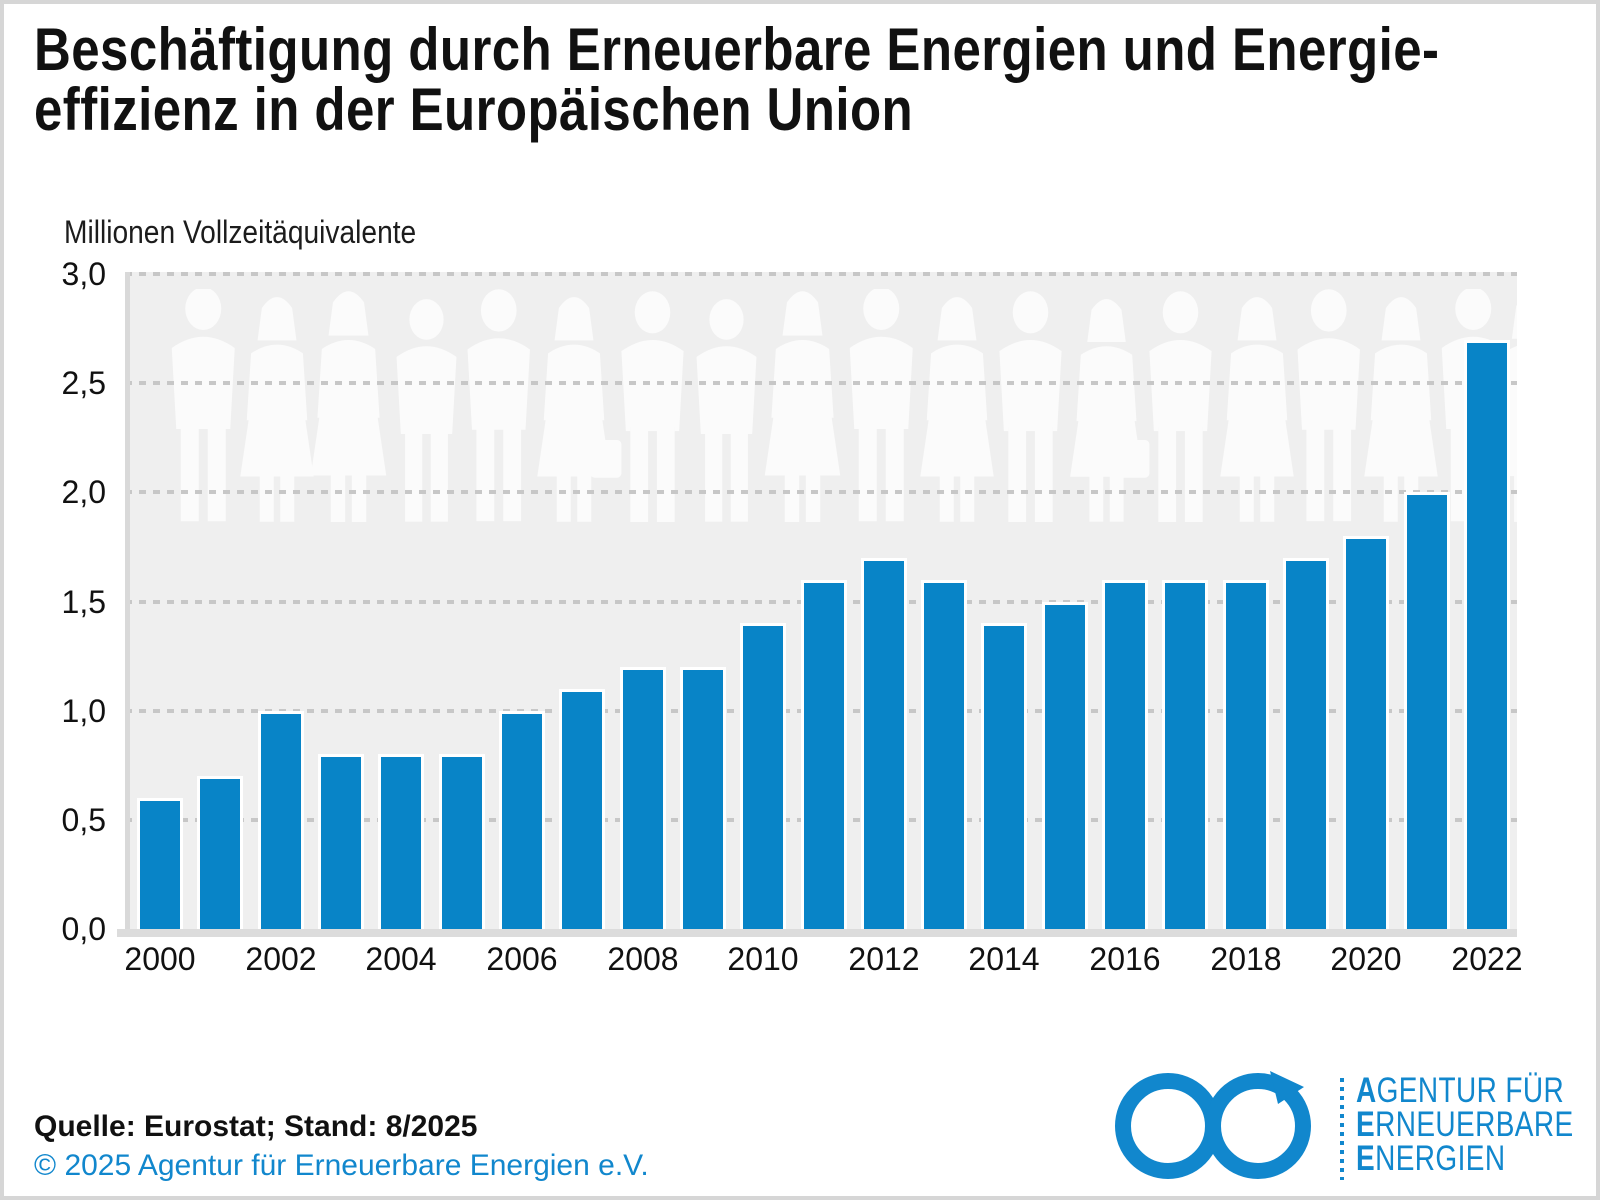  I want to click on bar-2010, so click(763, 776).